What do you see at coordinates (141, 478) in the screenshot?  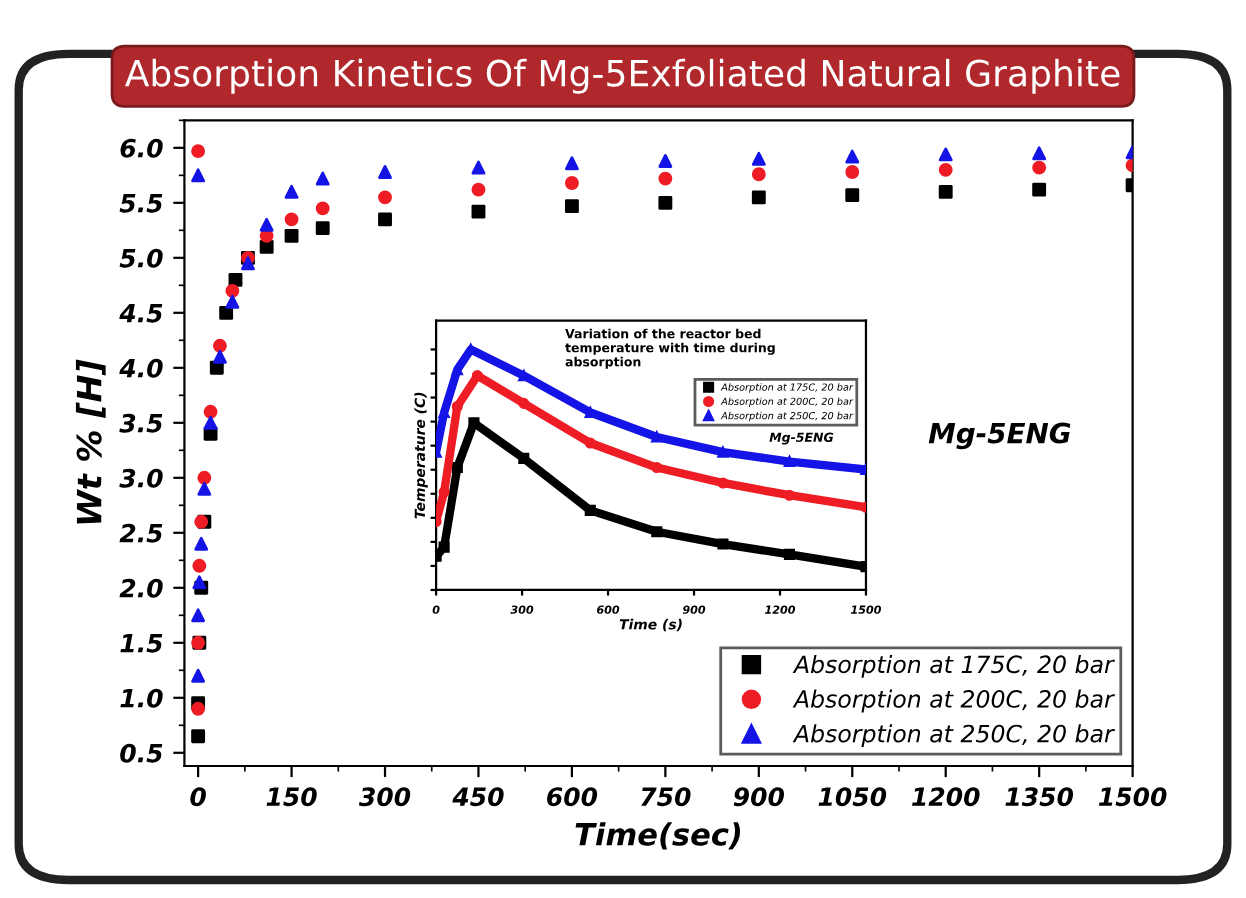 I see `y-tick-label: 3.0` at bounding box center [141, 478].